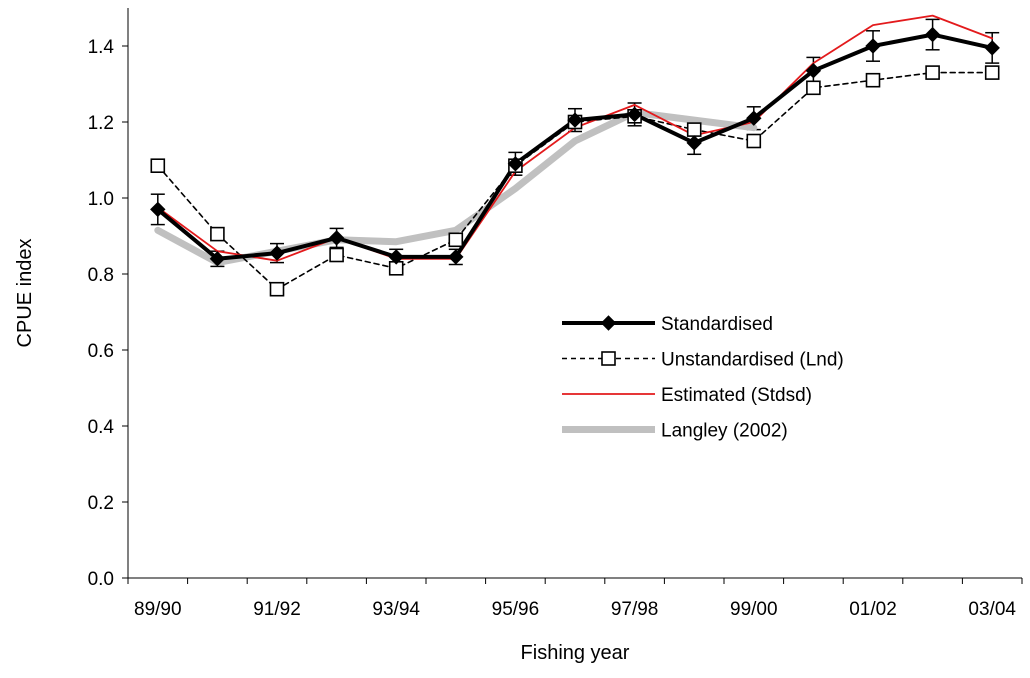 This screenshot has width=1030, height=678. Describe the element at coordinates (575, 653) in the screenshot. I see `x-axis-title: Fishing year` at that location.